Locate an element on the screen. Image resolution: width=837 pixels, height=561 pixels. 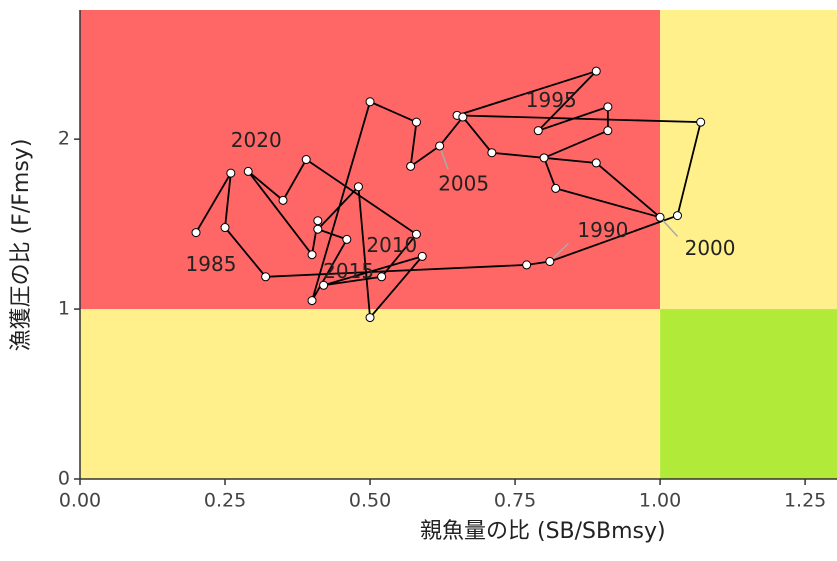
x-tick-label: 0.25 is located at coordinates (225, 501).